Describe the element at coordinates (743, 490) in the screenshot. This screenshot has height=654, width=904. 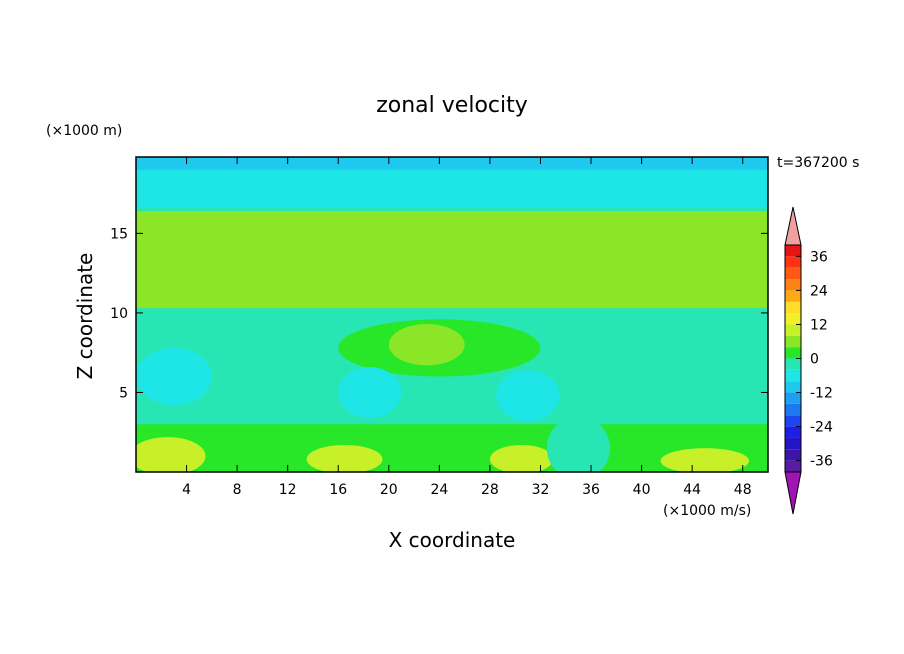
I see `x-tick-label: 48` at that location.